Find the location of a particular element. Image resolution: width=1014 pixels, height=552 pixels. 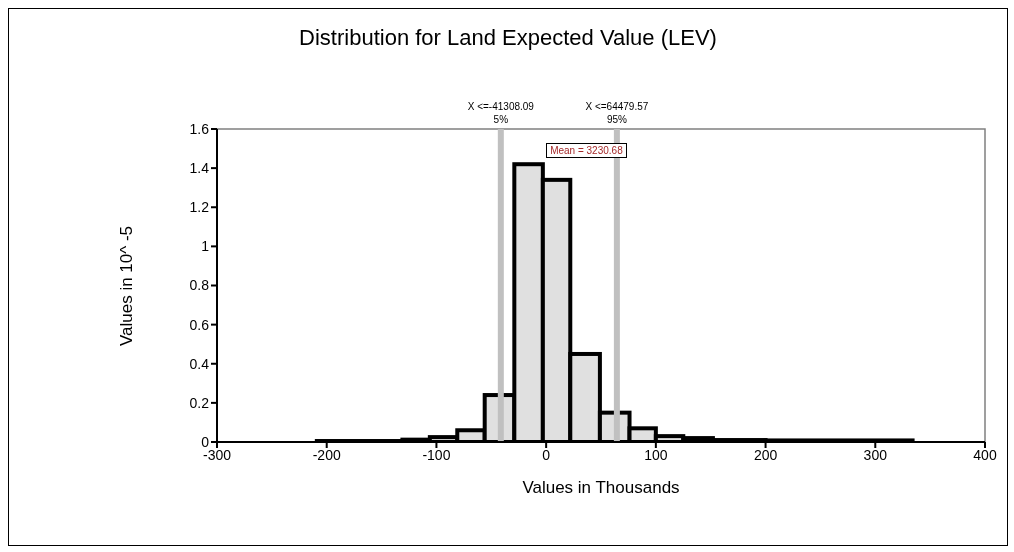

y-axis-title: Values in 10^ -5 is located at coordinates (127, 285).